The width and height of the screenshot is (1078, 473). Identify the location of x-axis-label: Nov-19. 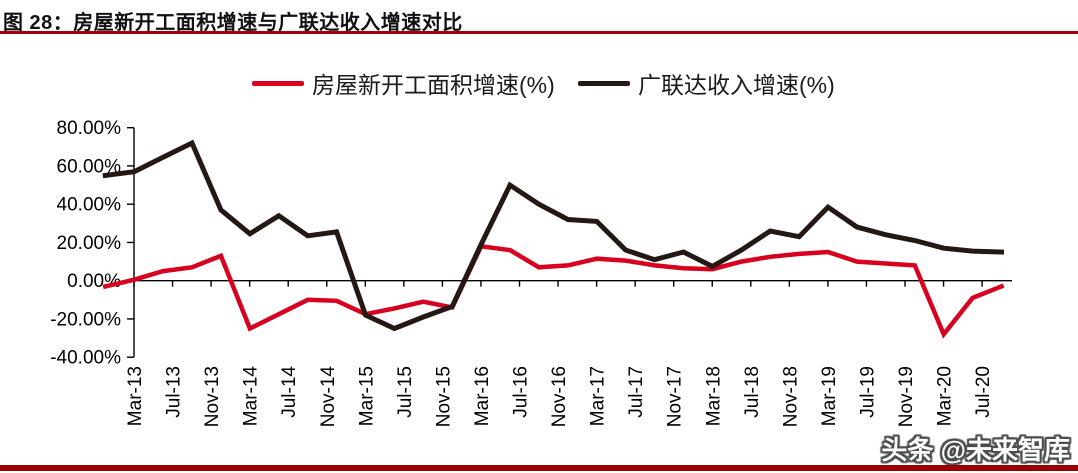
(906, 396).